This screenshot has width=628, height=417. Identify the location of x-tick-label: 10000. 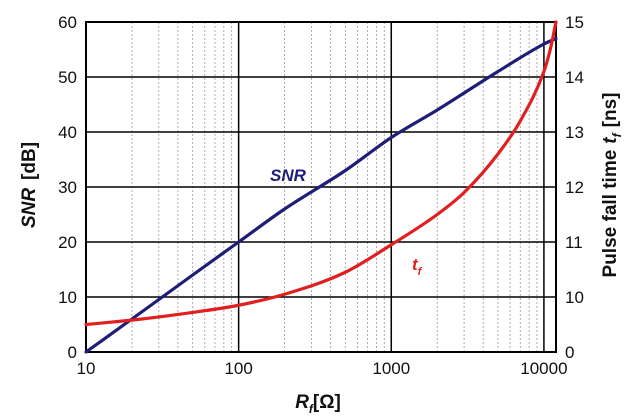
(543, 368).